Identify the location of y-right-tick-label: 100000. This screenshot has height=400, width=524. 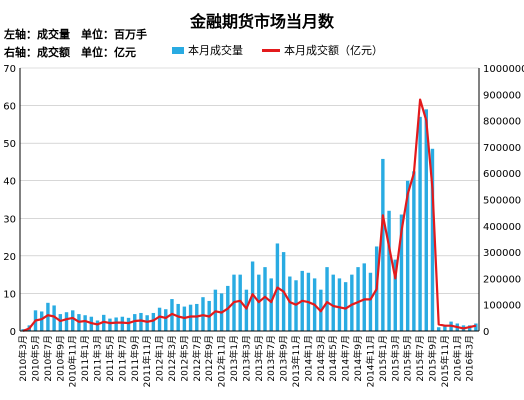
(502, 306).